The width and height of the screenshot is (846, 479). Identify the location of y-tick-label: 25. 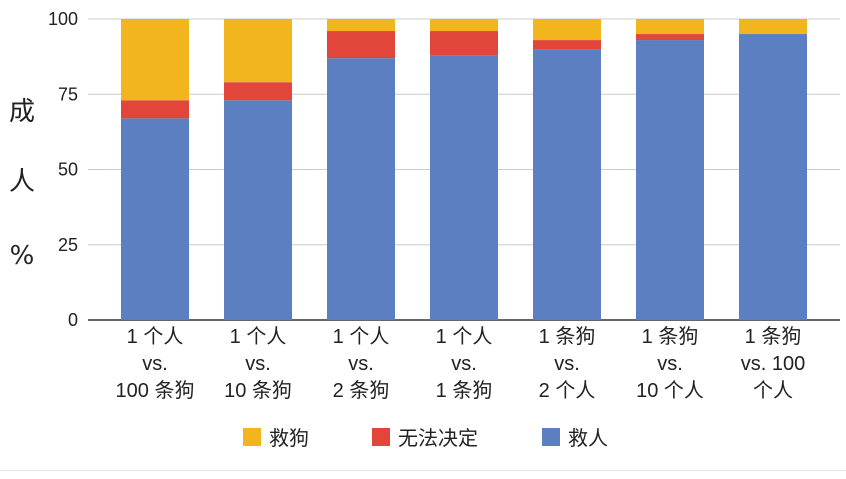
(68, 245).